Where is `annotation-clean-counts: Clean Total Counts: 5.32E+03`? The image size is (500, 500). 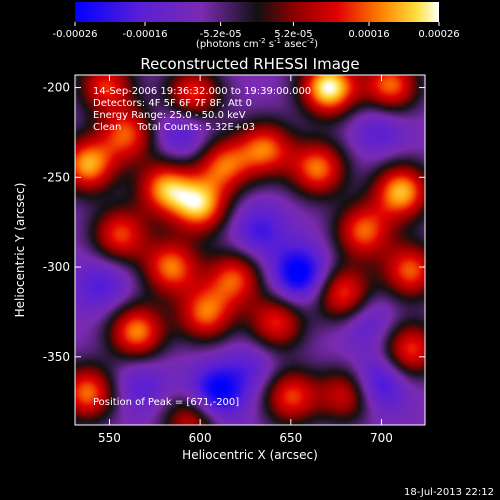
annotation-clean-counts: Clean Total Counts: 5.32E+03 is located at coordinates (174, 127).